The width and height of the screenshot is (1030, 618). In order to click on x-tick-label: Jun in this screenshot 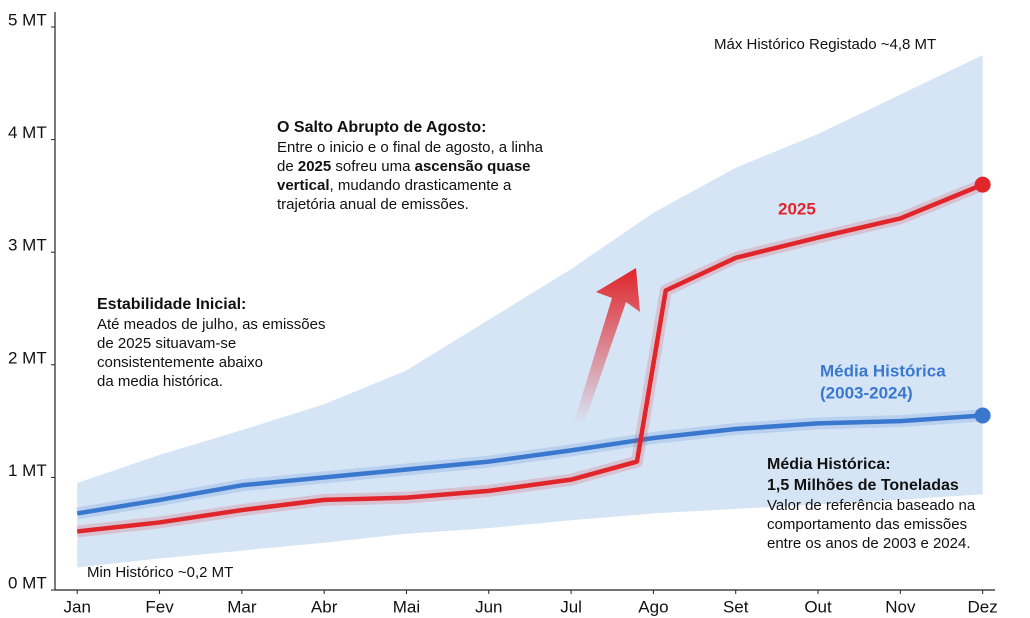, I will do `click(488, 606)`.